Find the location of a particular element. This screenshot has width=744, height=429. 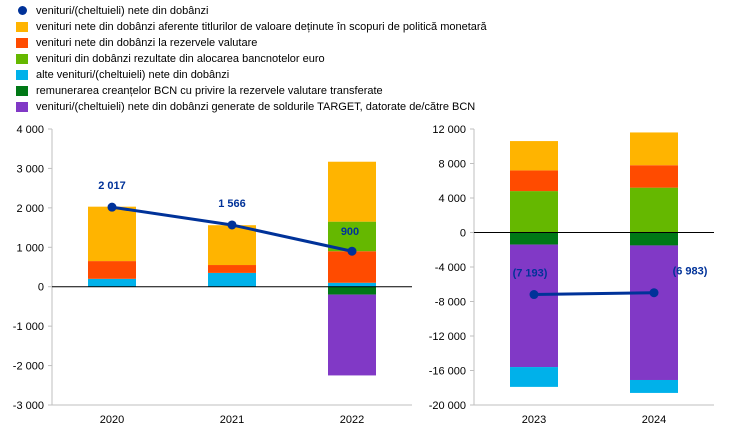

bar-segment-titluri-2024 is located at coordinates (654, 149).